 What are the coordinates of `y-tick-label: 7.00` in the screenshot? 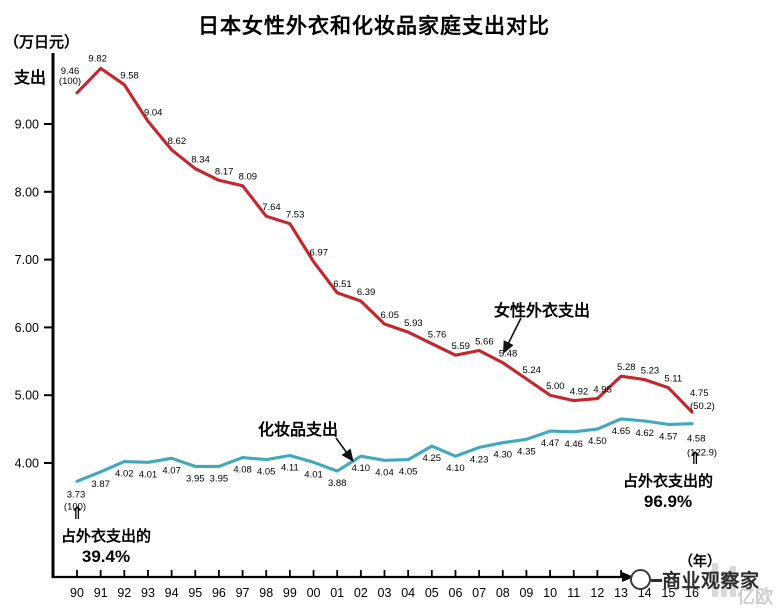 It's located at (27, 260).